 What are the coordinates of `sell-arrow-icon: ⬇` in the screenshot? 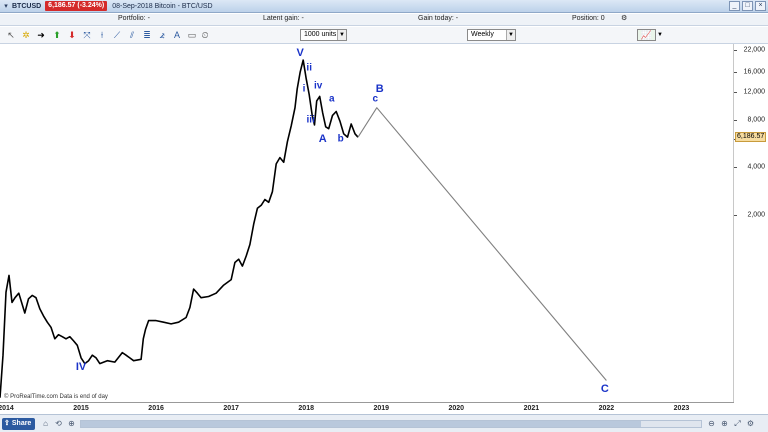 It's located at (72, 35).